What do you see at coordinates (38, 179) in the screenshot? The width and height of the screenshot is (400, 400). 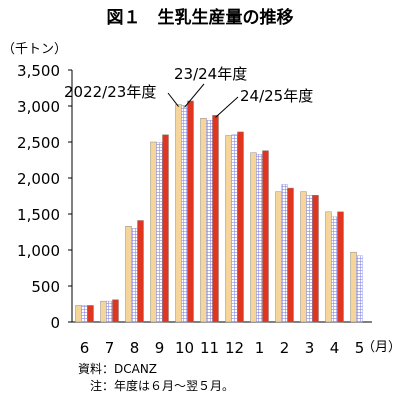 I see `y-tick-label: 2,000` at bounding box center [38, 179].